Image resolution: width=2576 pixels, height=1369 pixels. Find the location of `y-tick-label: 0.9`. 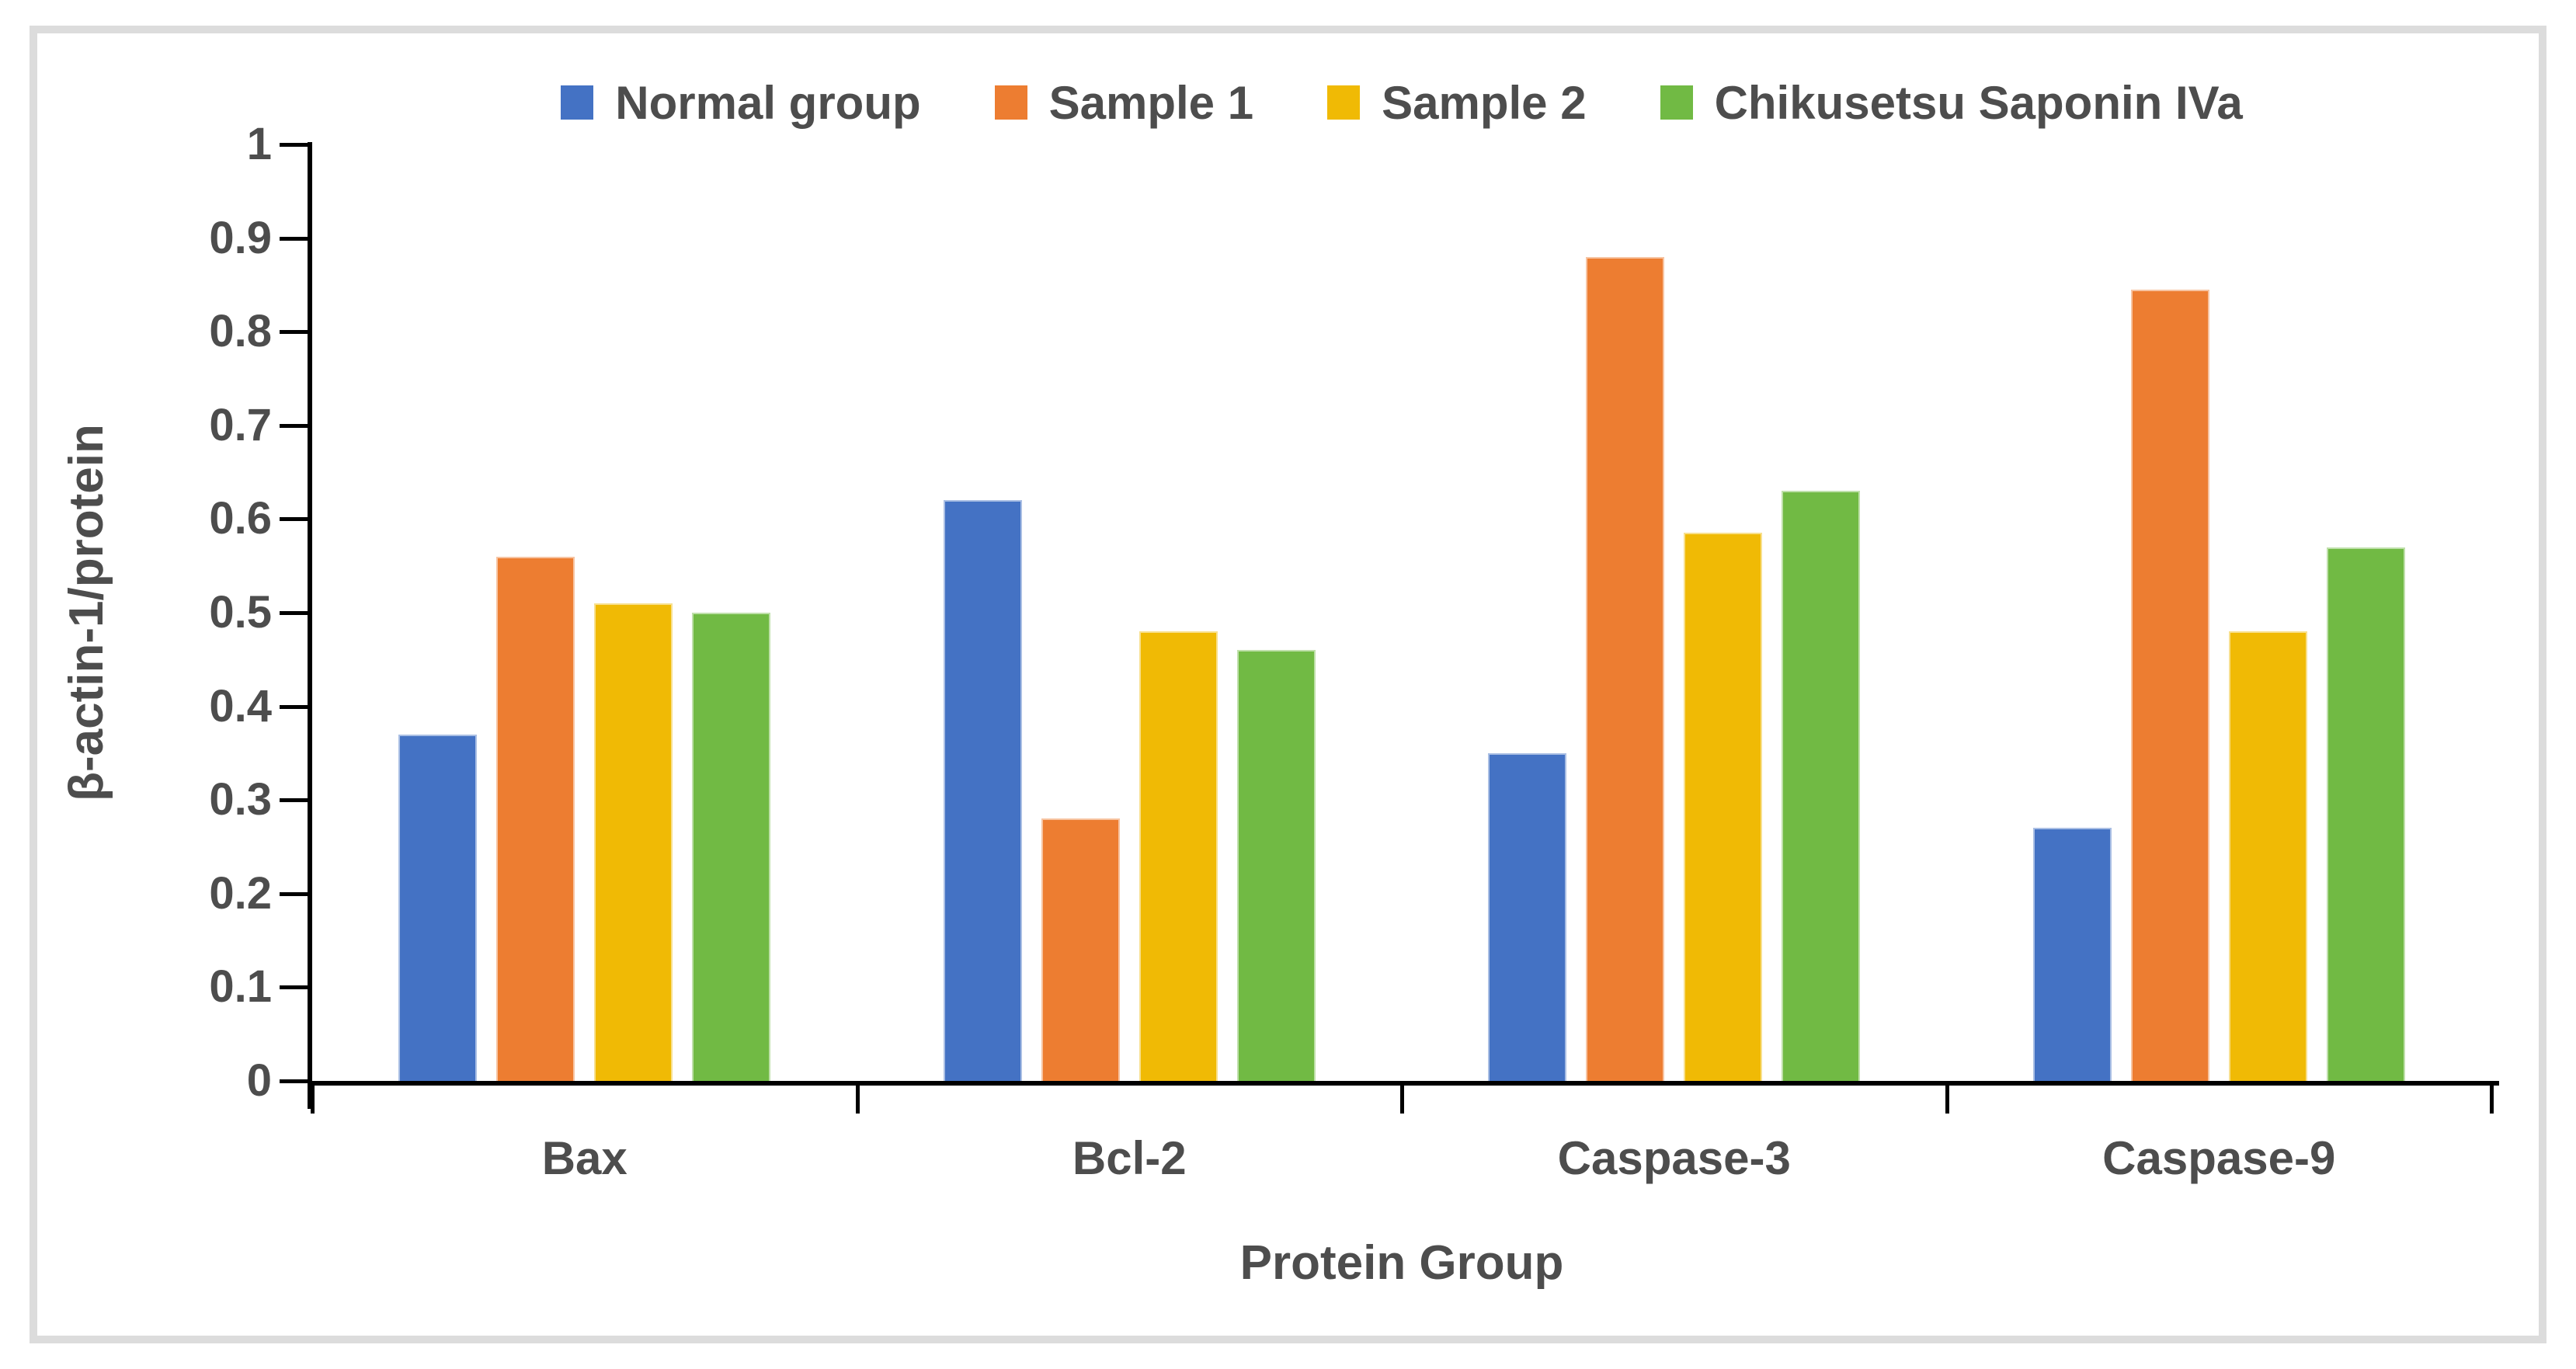

y-tick-label: 0.9 is located at coordinates (241, 237).